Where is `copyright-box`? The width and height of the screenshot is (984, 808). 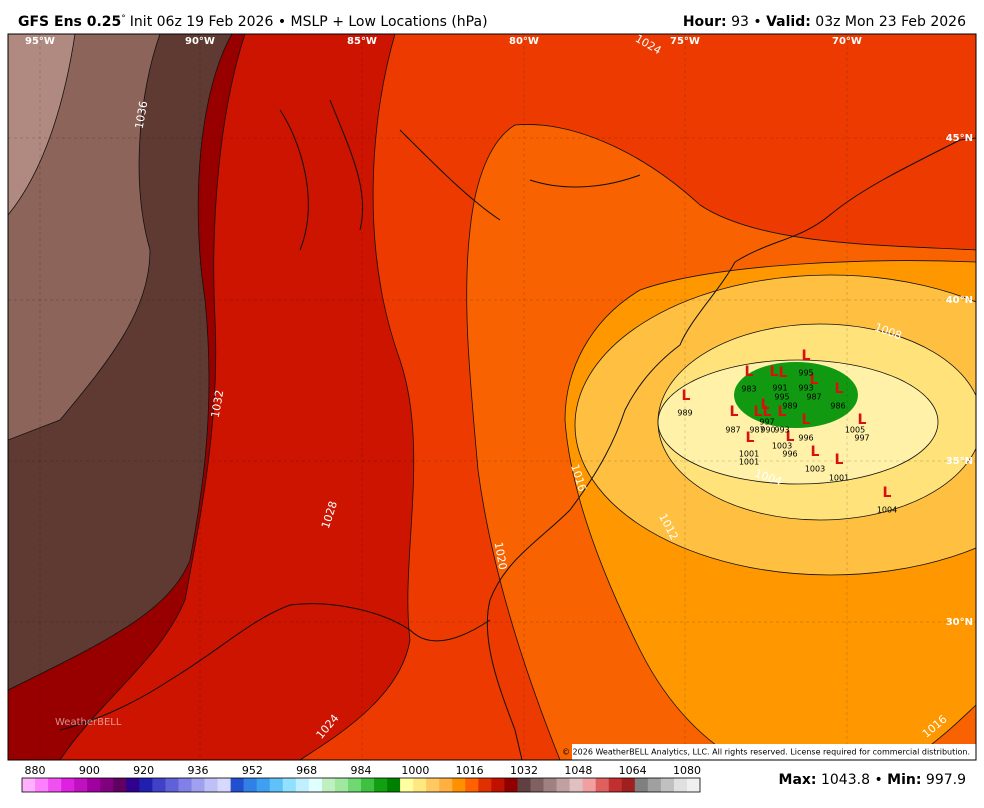 copyright-box is located at coordinates (774, 752).